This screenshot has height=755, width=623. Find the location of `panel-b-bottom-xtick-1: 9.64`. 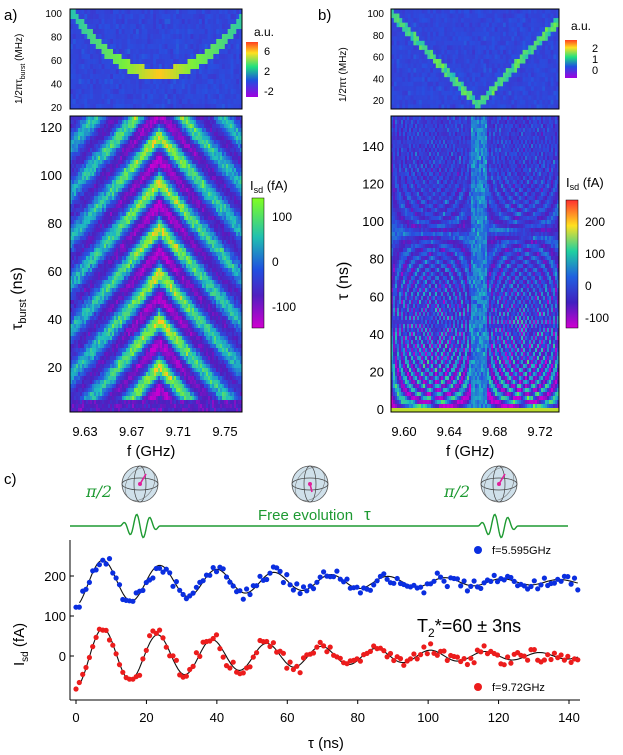

panel-b-bottom-xtick-1: 9.64 is located at coordinates (449, 431).